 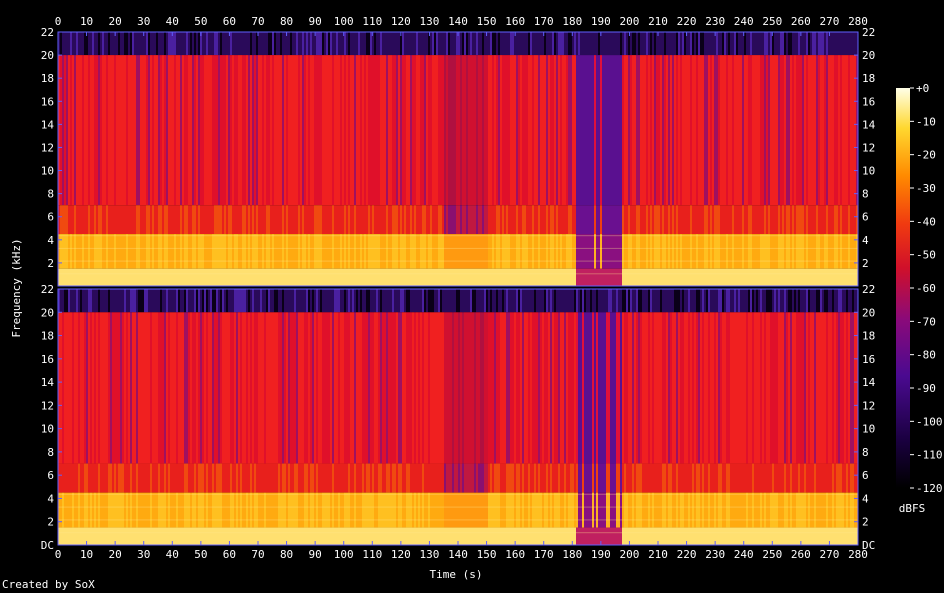 I want to click on x-tick-label-bottom: 60, so click(x=229, y=554).